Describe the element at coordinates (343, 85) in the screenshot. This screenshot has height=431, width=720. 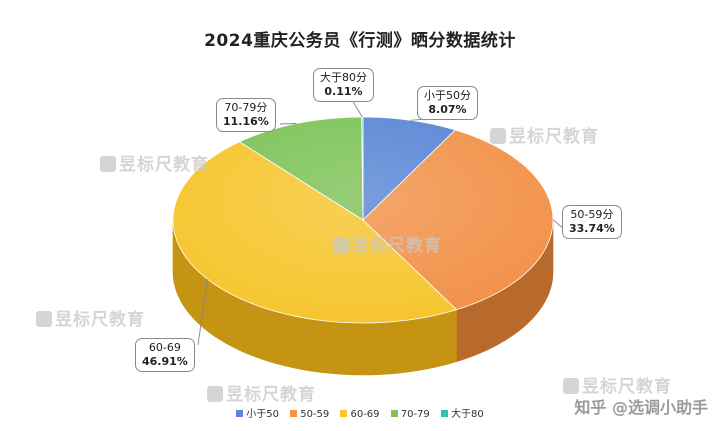
I see `callout-over-80: 大于80分 0.11%` at that location.